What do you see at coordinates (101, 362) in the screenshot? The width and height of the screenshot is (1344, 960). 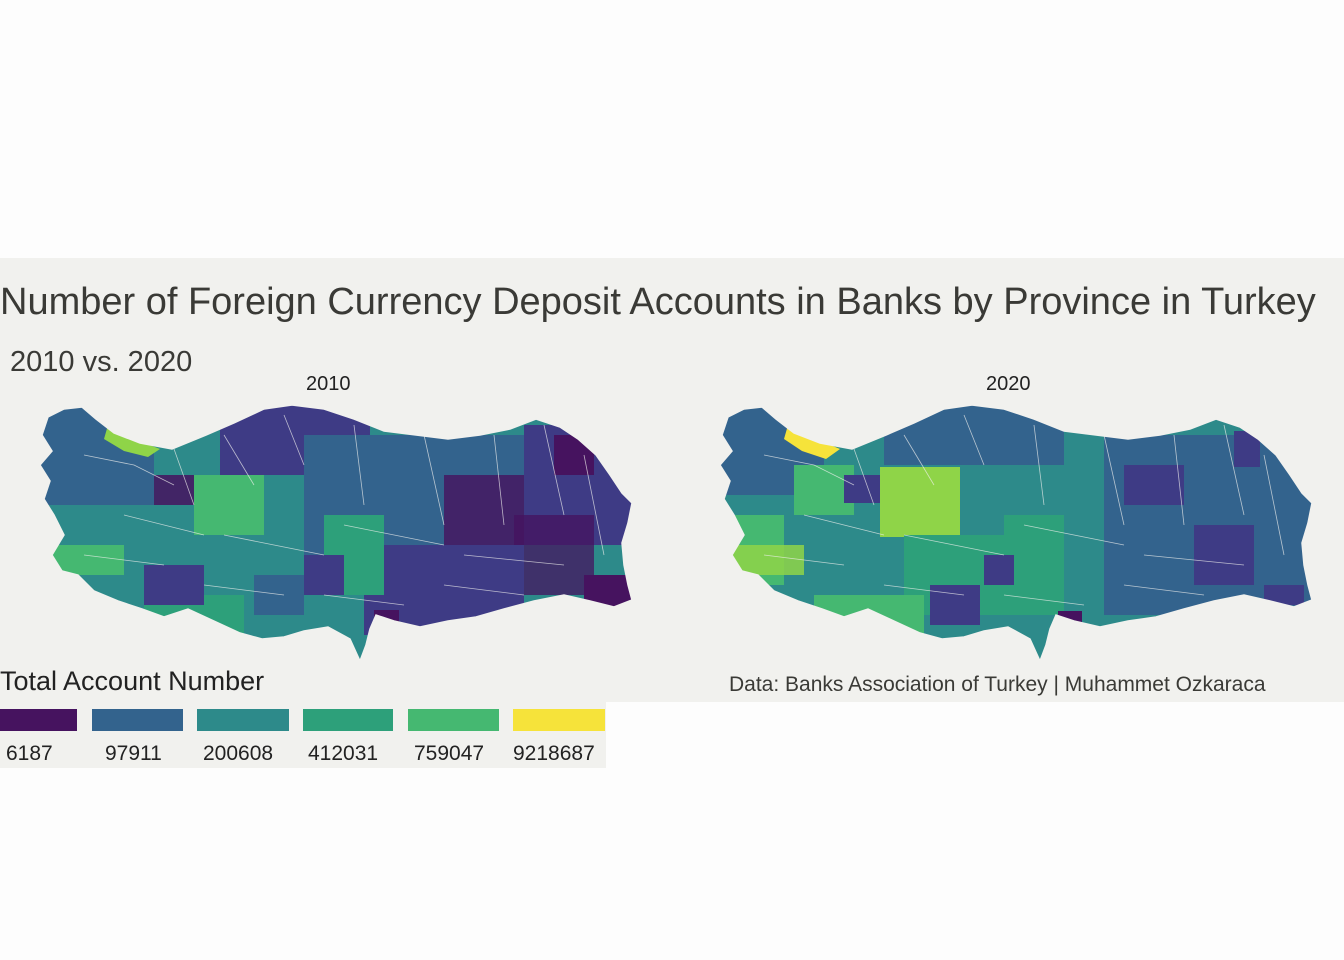 I see `chart-subtitle: 2010 vs. 2020` at bounding box center [101, 362].